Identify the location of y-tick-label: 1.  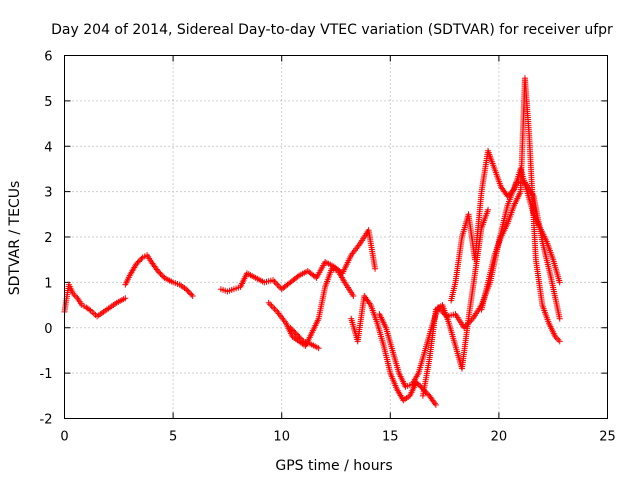
(48, 283).